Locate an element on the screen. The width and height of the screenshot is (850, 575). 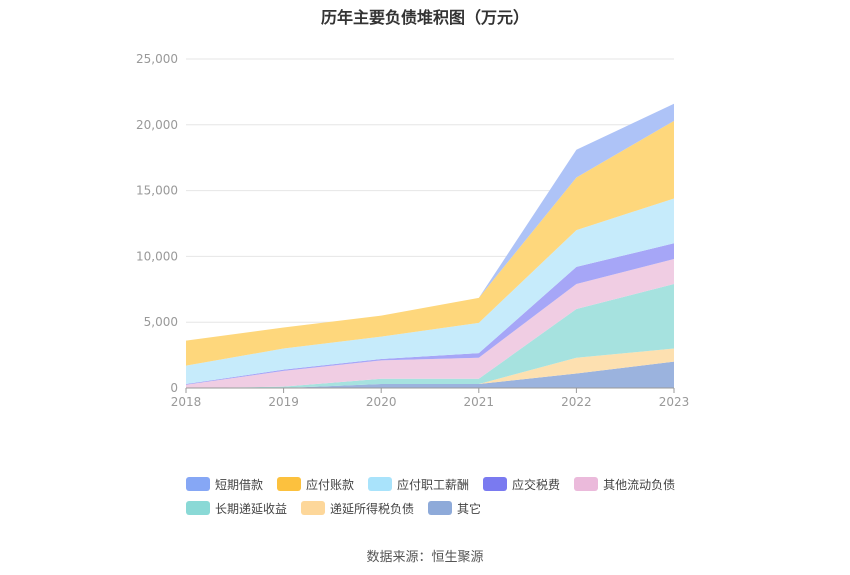
chart-title: 历年主要负债堆积图（万元） is located at coordinates (424, 17).